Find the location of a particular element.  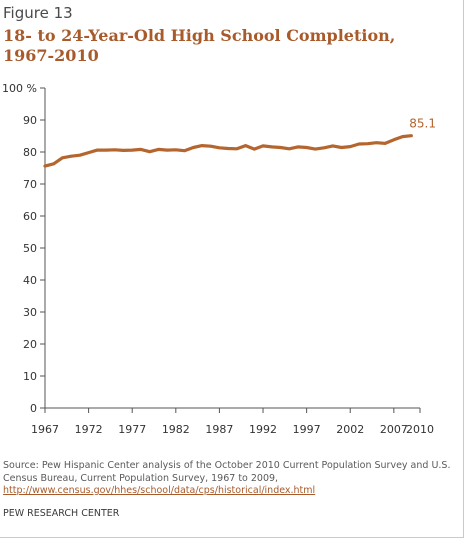

x-tick-label: 1982 is located at coordinates (176, 429).